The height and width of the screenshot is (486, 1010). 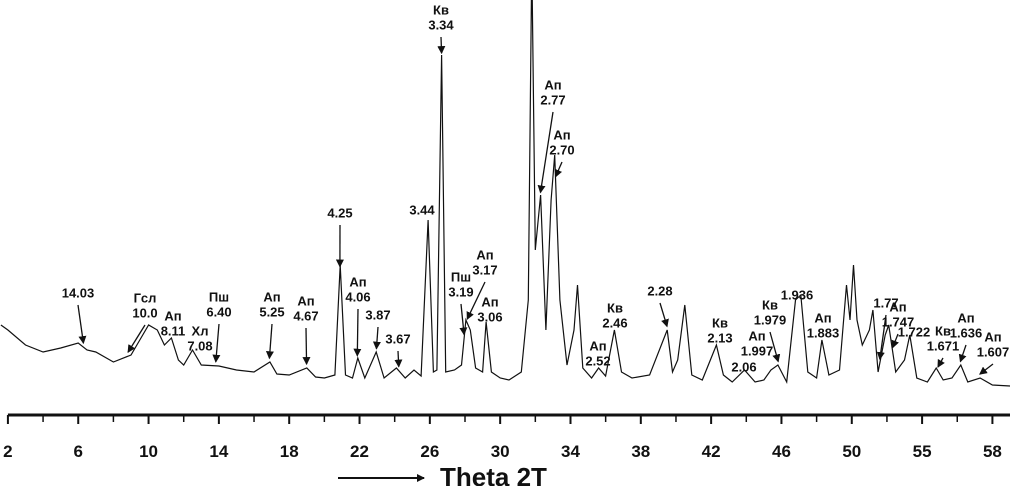 What do you see at coordinates (305, 316) in the screenshot?
I see `d-spacing-label: 4.67` at bounding box center [305, 316].